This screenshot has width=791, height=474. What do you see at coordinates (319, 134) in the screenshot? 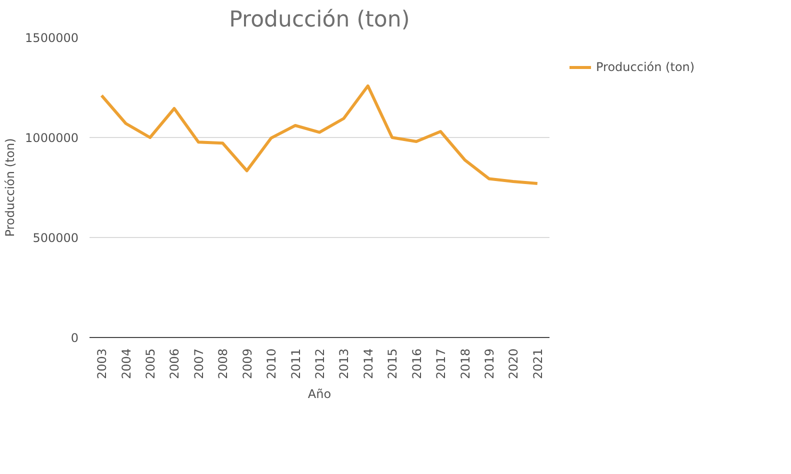
I see `line-series` at bounding box center [319, 134].